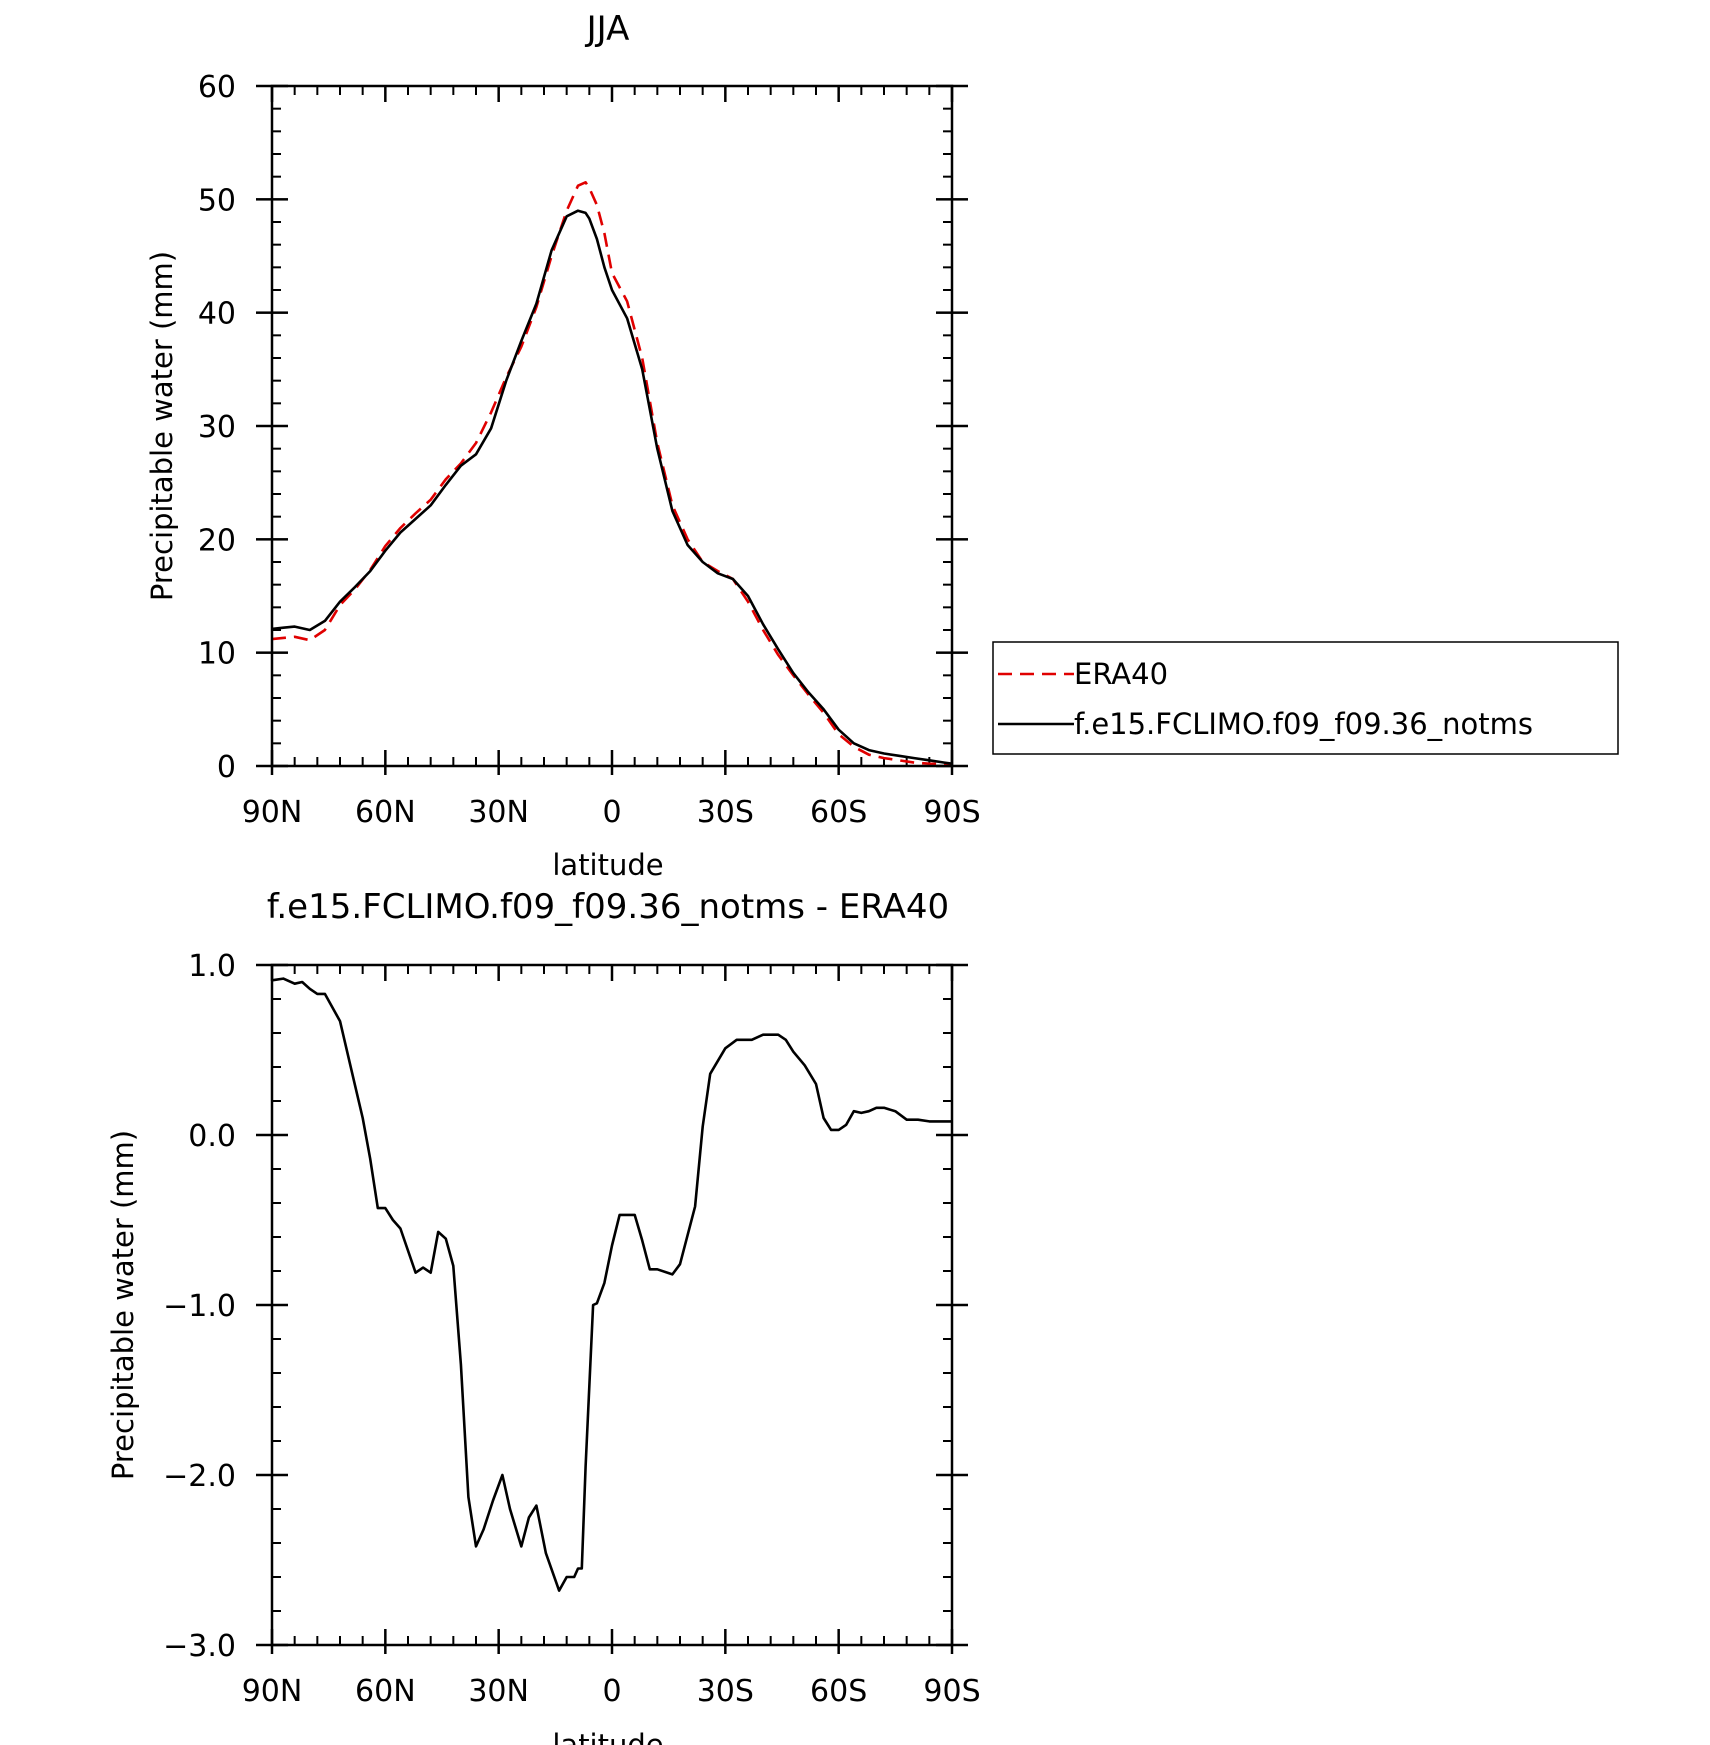 The height and width of the screenshot is (1745, 1710). I want to click on legend-box, so click(1305, 698).